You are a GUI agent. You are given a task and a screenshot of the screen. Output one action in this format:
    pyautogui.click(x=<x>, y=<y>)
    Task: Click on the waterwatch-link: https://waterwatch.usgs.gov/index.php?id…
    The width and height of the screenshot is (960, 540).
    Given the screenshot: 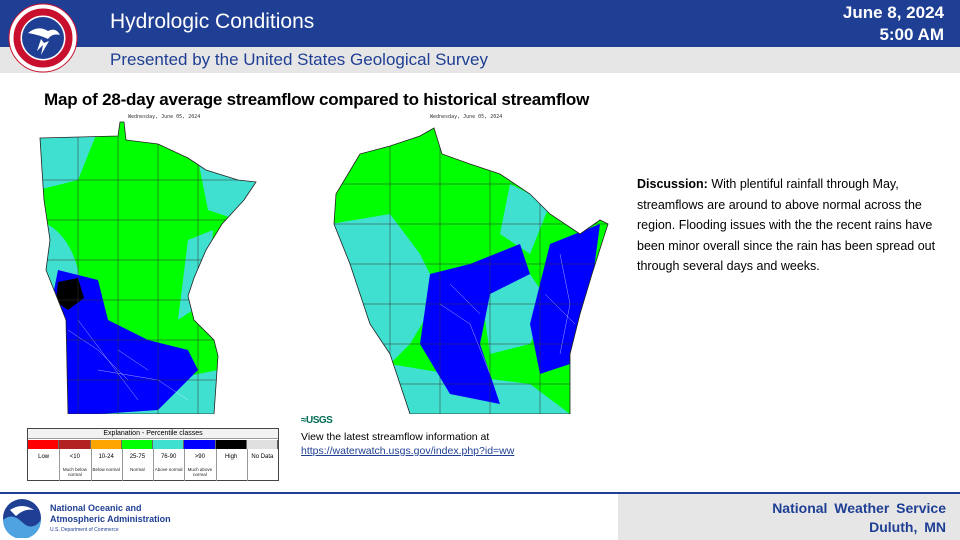 What is the action you would take?
    pyautogui.click(x=408, y=451)
    